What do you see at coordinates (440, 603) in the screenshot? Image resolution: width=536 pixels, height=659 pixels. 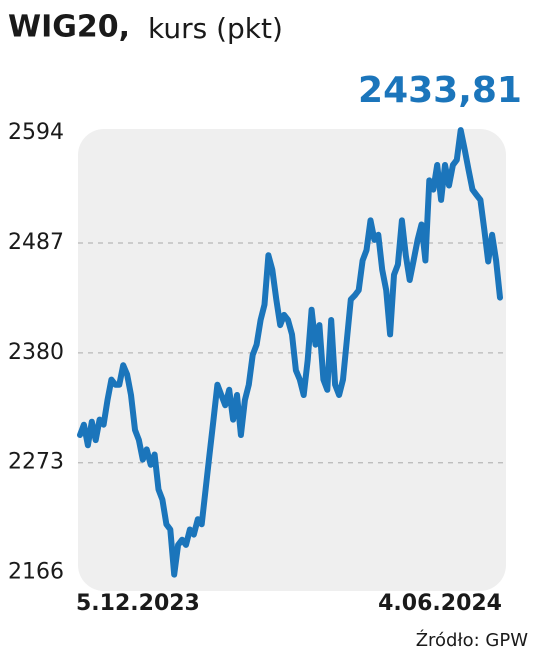 I see `x-tick-label: 4.06.2024` at bounding box center [440, 603].